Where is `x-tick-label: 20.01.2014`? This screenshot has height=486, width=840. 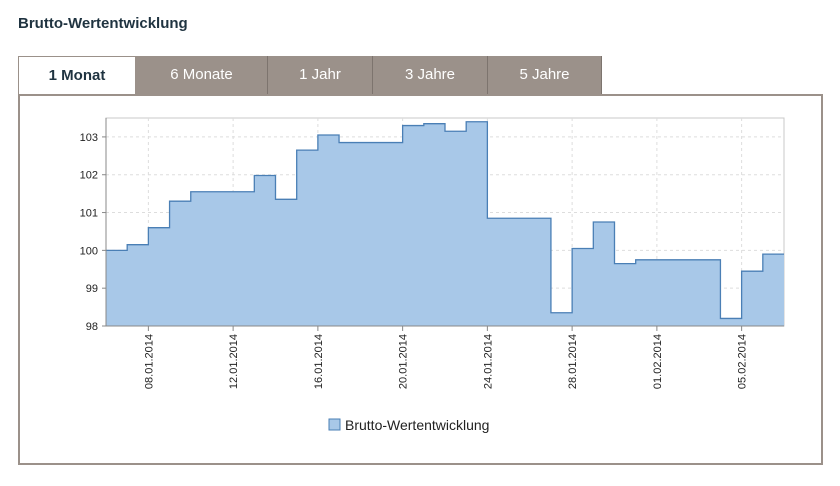
x-tick-label: 20.01.2014 is located at coordinates (404, 361).